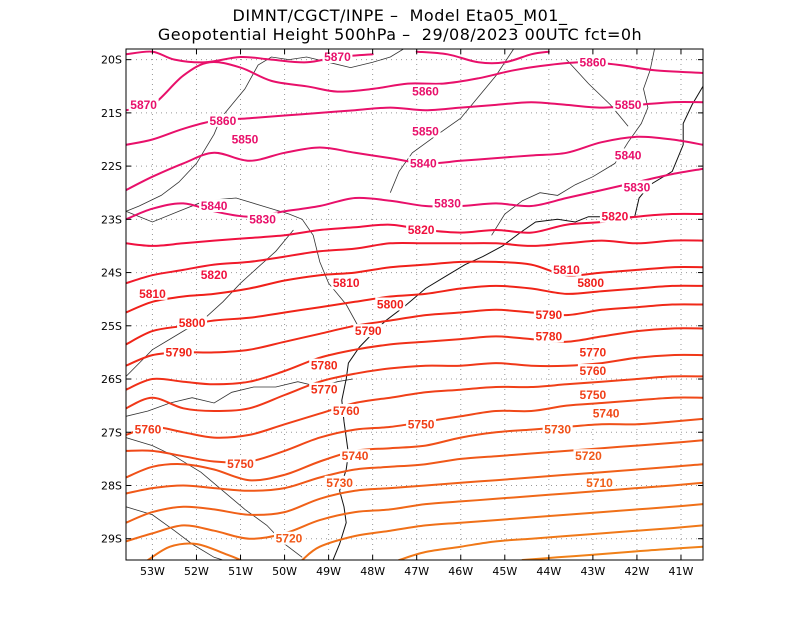 The image size is (800, 618). Describe the element at coordinates (337, 57) in the screenshot. I see `contour-label: 5870` at that location.